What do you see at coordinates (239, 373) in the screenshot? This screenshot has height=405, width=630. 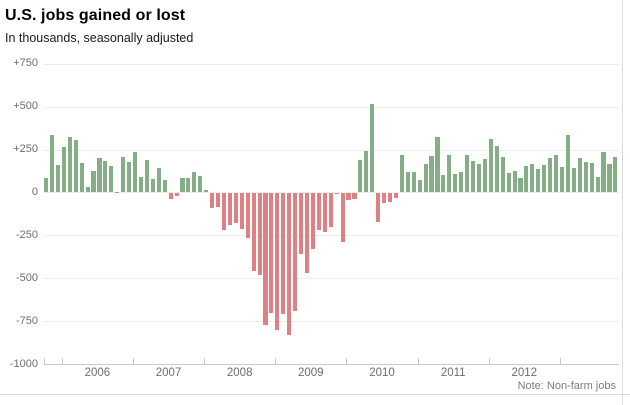 I see `x-axis-year-label-2008: 2008` at bounding box center [239, 373].